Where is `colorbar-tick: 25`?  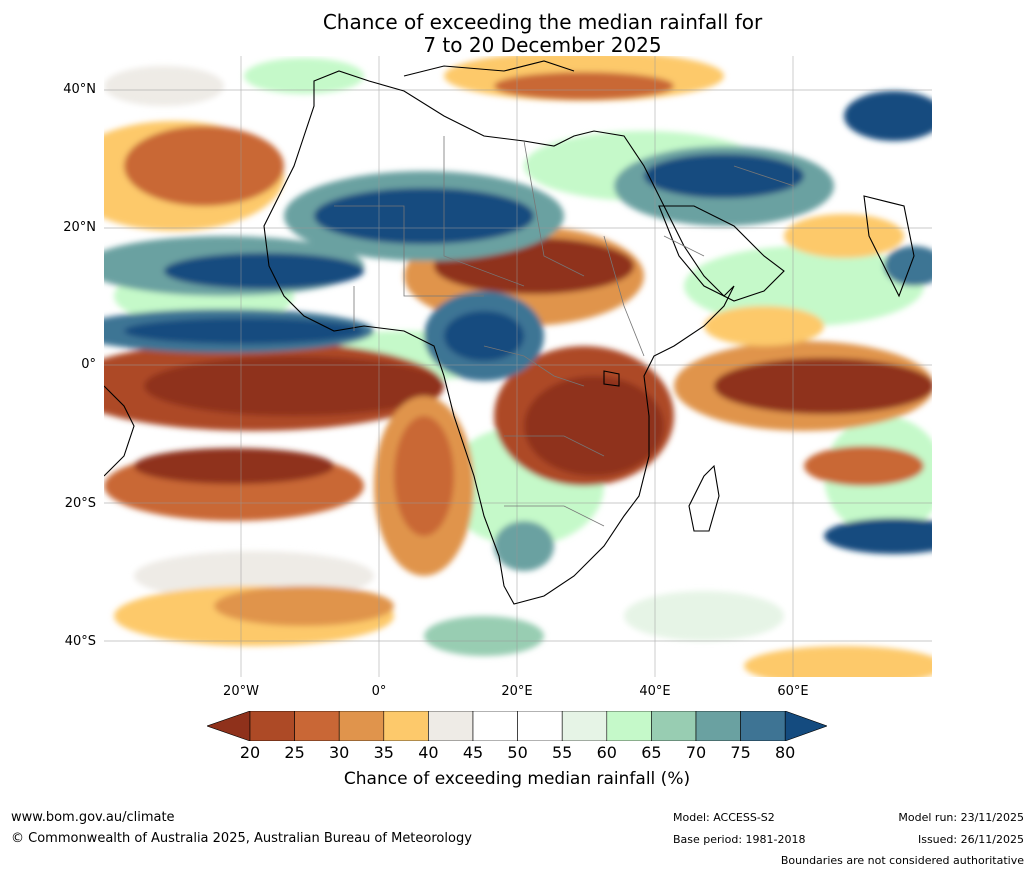
colorbar-tick: 25 is located at coordinates (294, 752).